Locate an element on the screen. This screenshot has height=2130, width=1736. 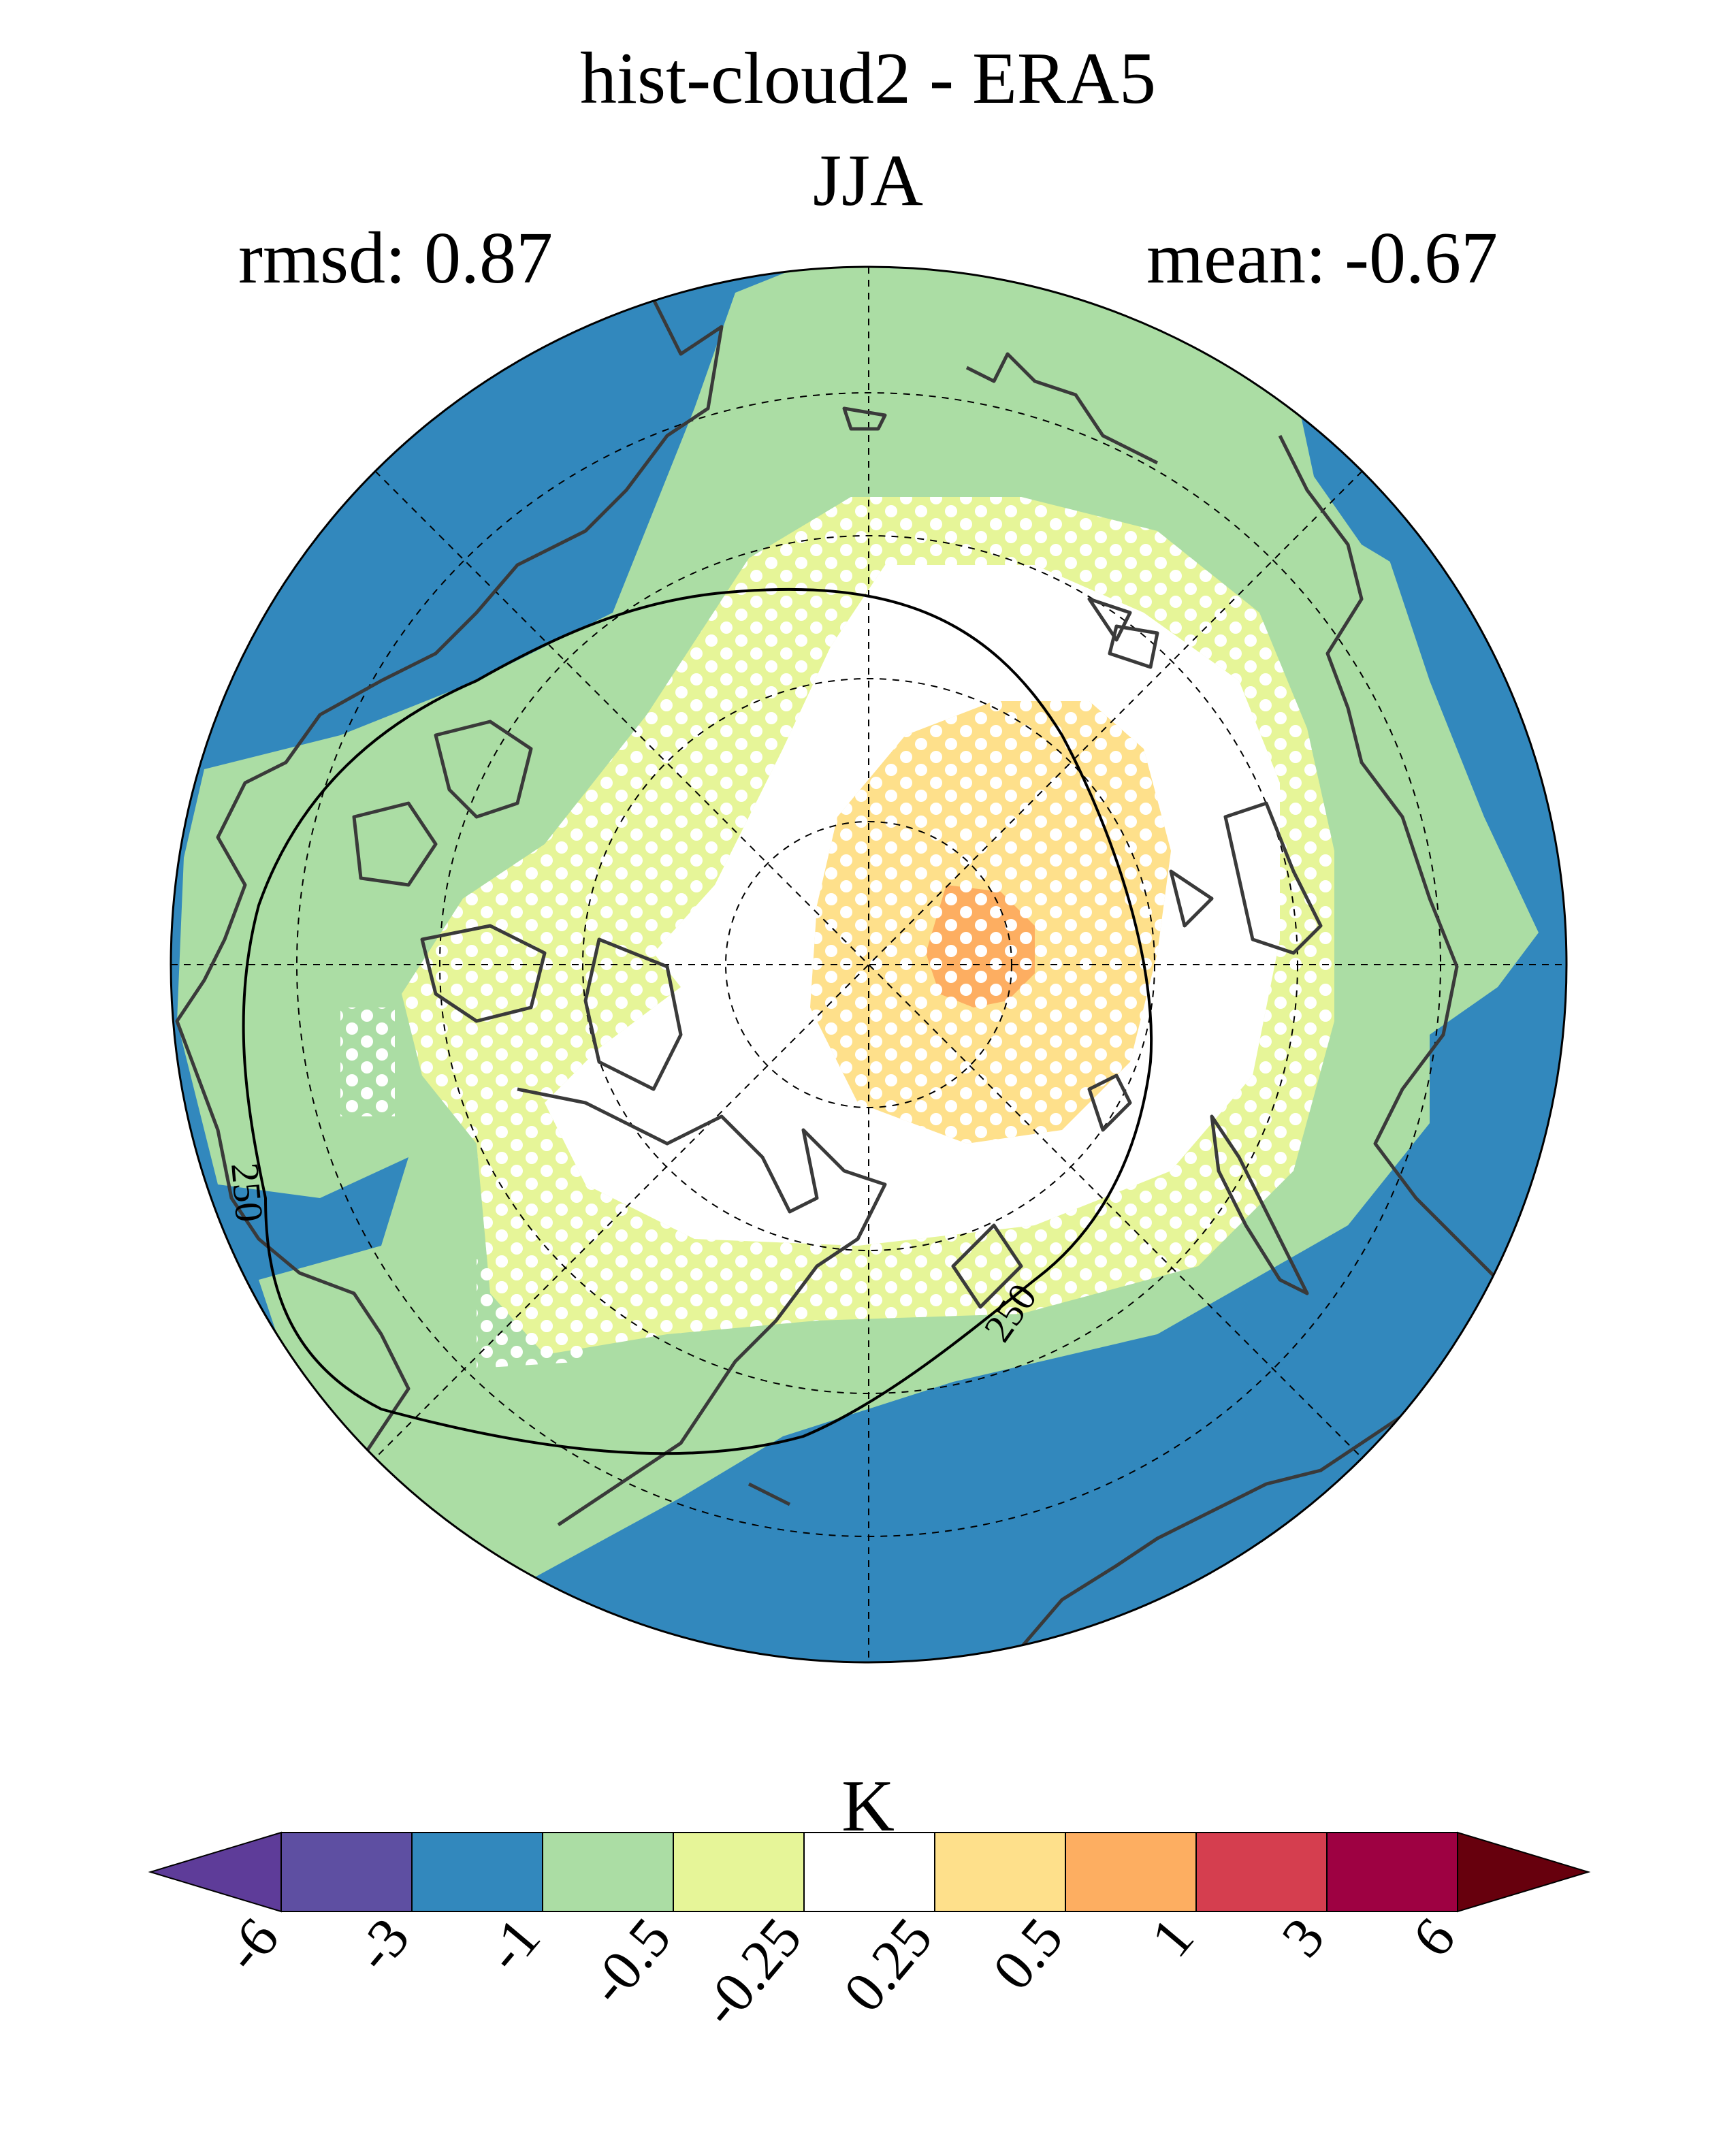
colorbar-tick-label: 6 is located at coordinates (1433, 1937).